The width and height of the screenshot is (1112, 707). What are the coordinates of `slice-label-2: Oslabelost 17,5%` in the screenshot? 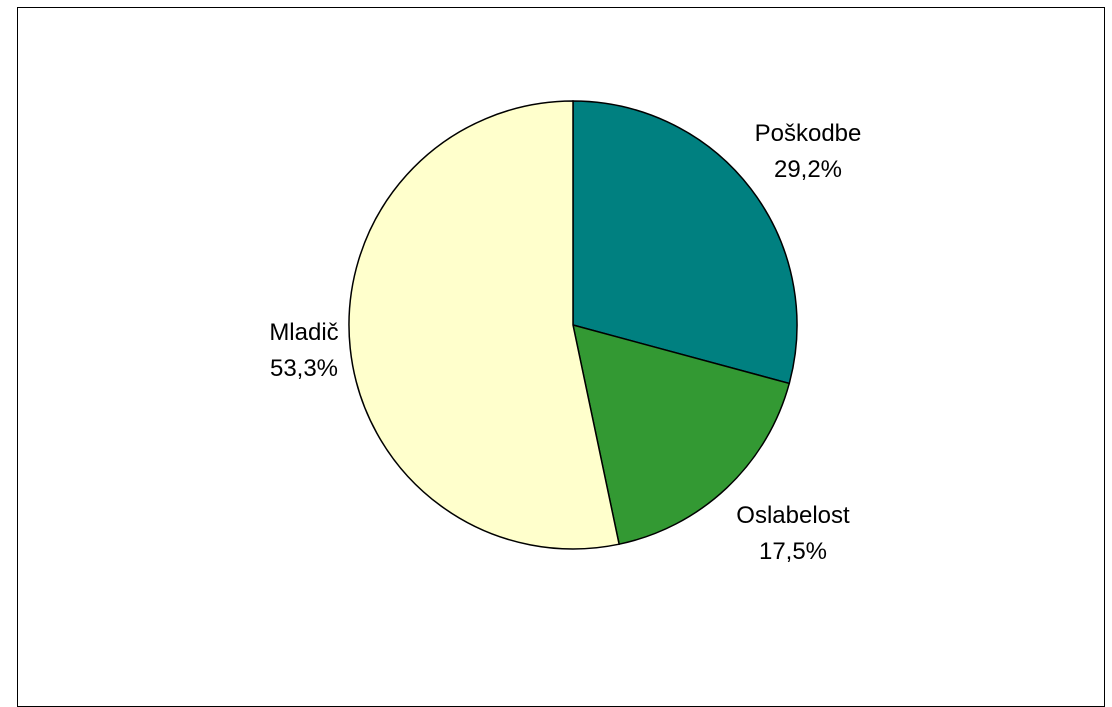 It's located at (793, 533).